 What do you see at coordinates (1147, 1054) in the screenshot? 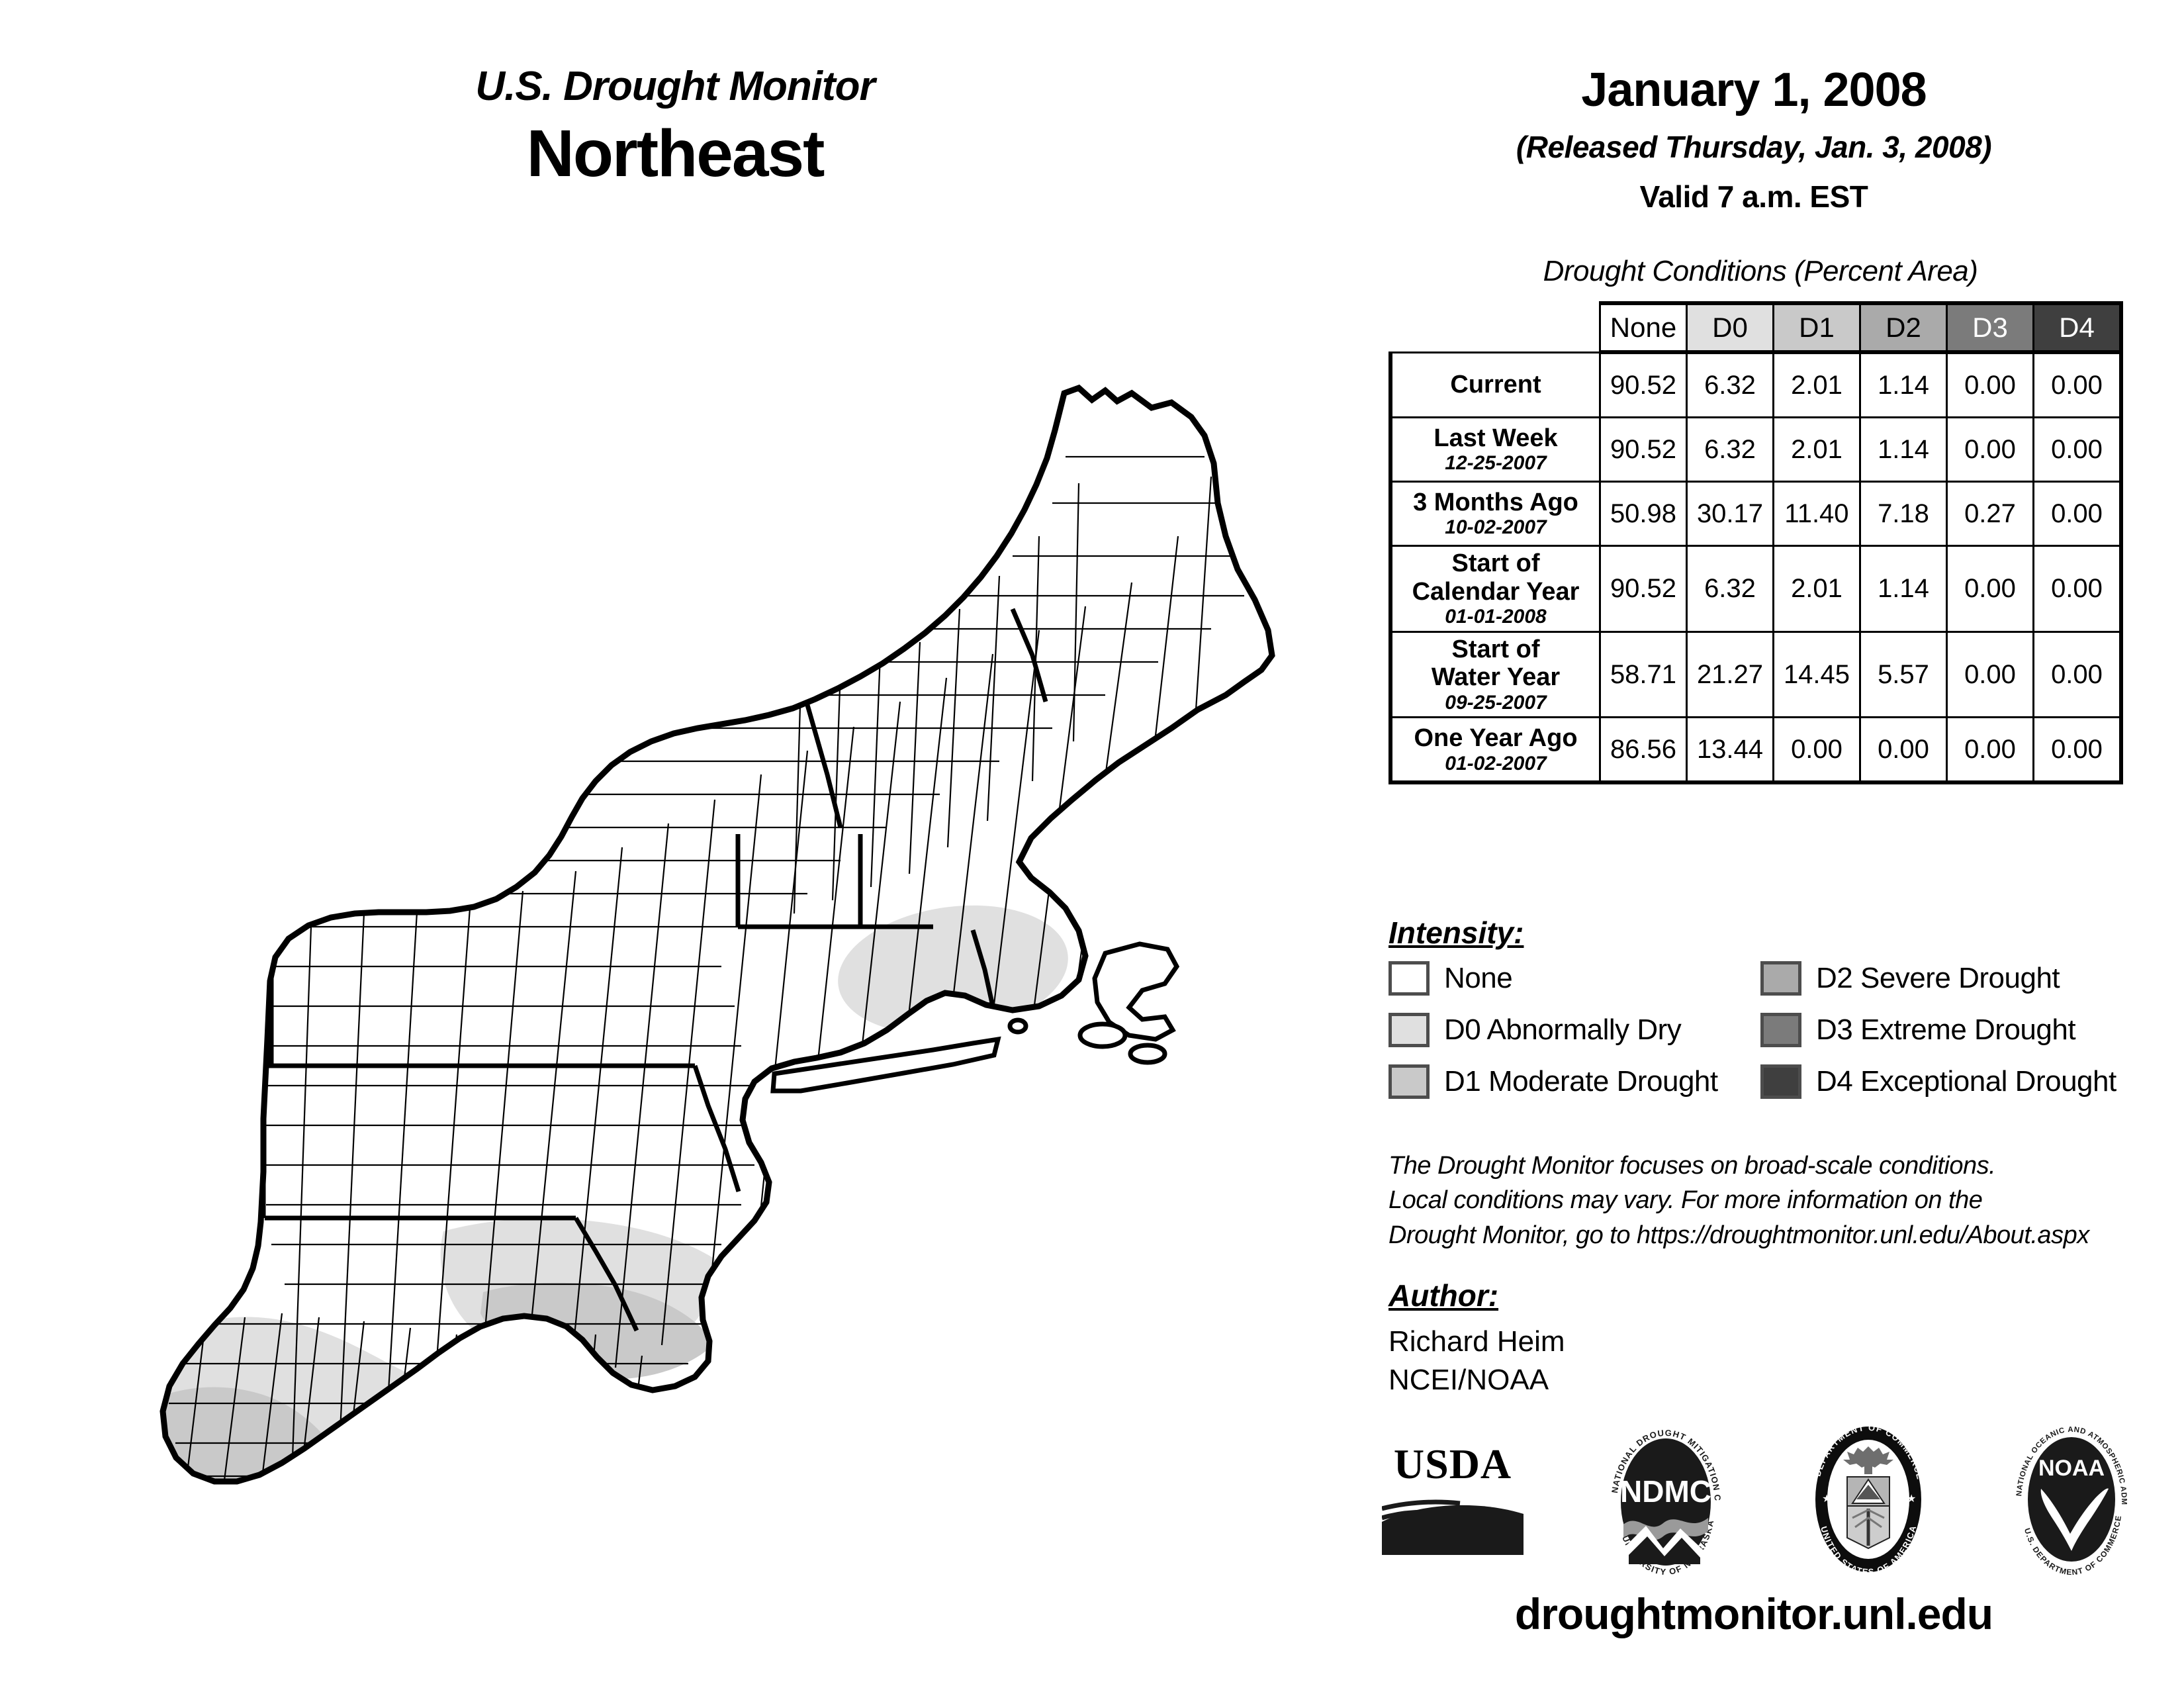
I see `nantucket` at bounding box center [1147, 1054].